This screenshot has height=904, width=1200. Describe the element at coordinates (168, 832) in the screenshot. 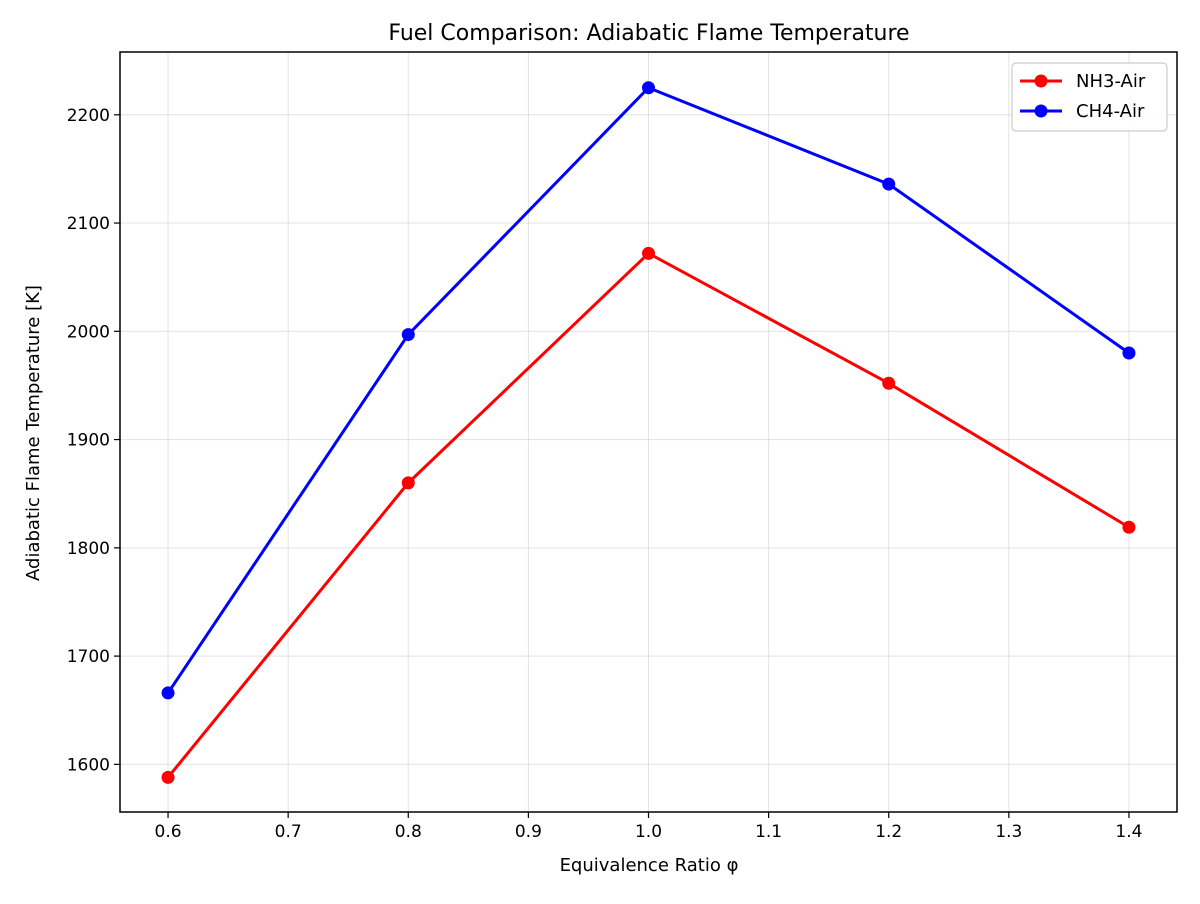

I see `x-tick-label: 0.6` at that location.